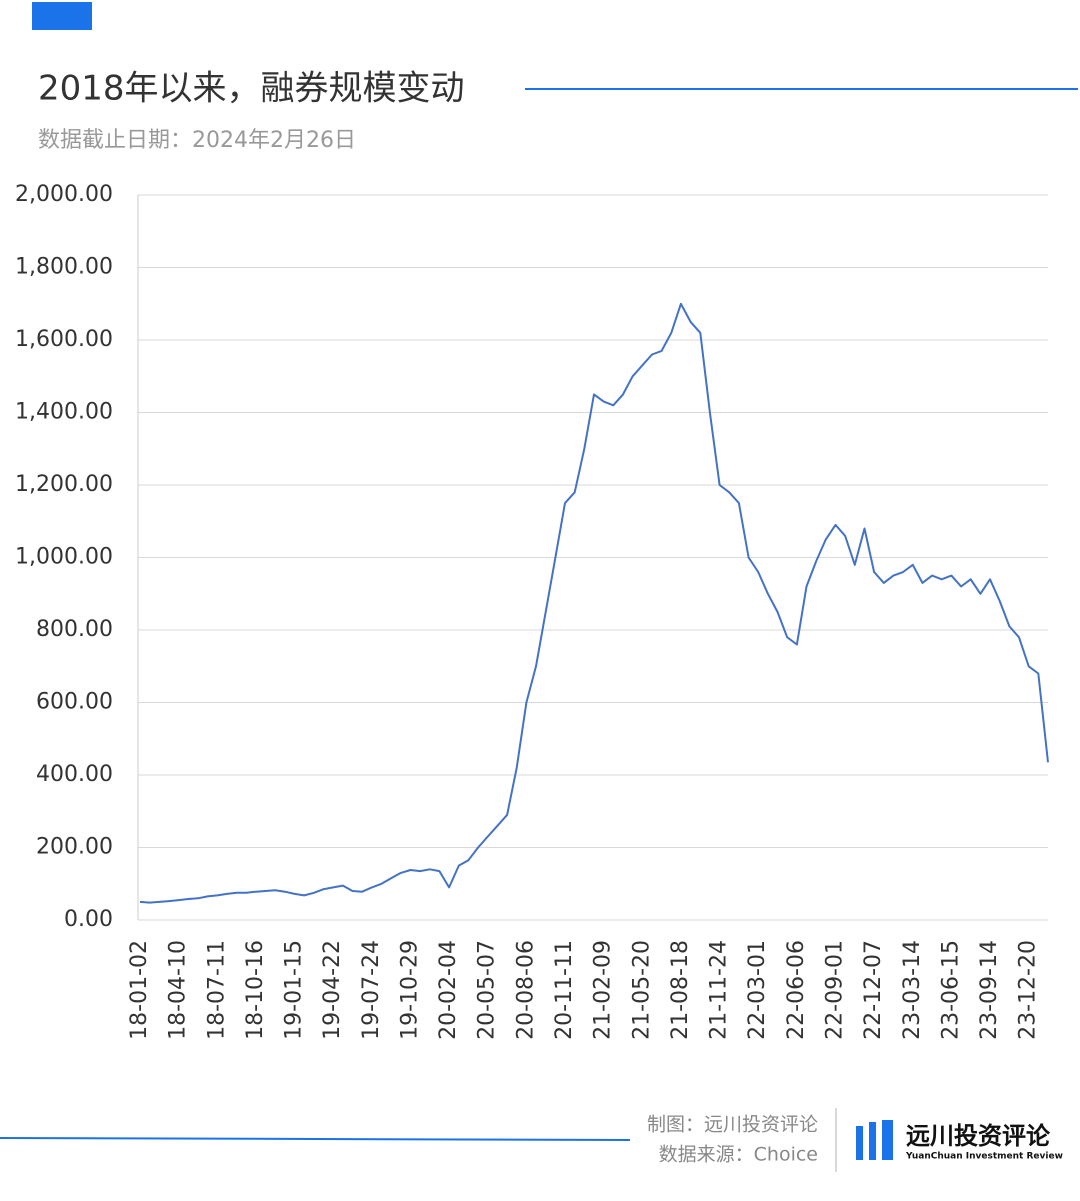 This screenshot has width=1080, height=1201. Describe the element at coordinates (989, 990) in the screenshot. I see `x-tick-label: 23-09-14` at that location.